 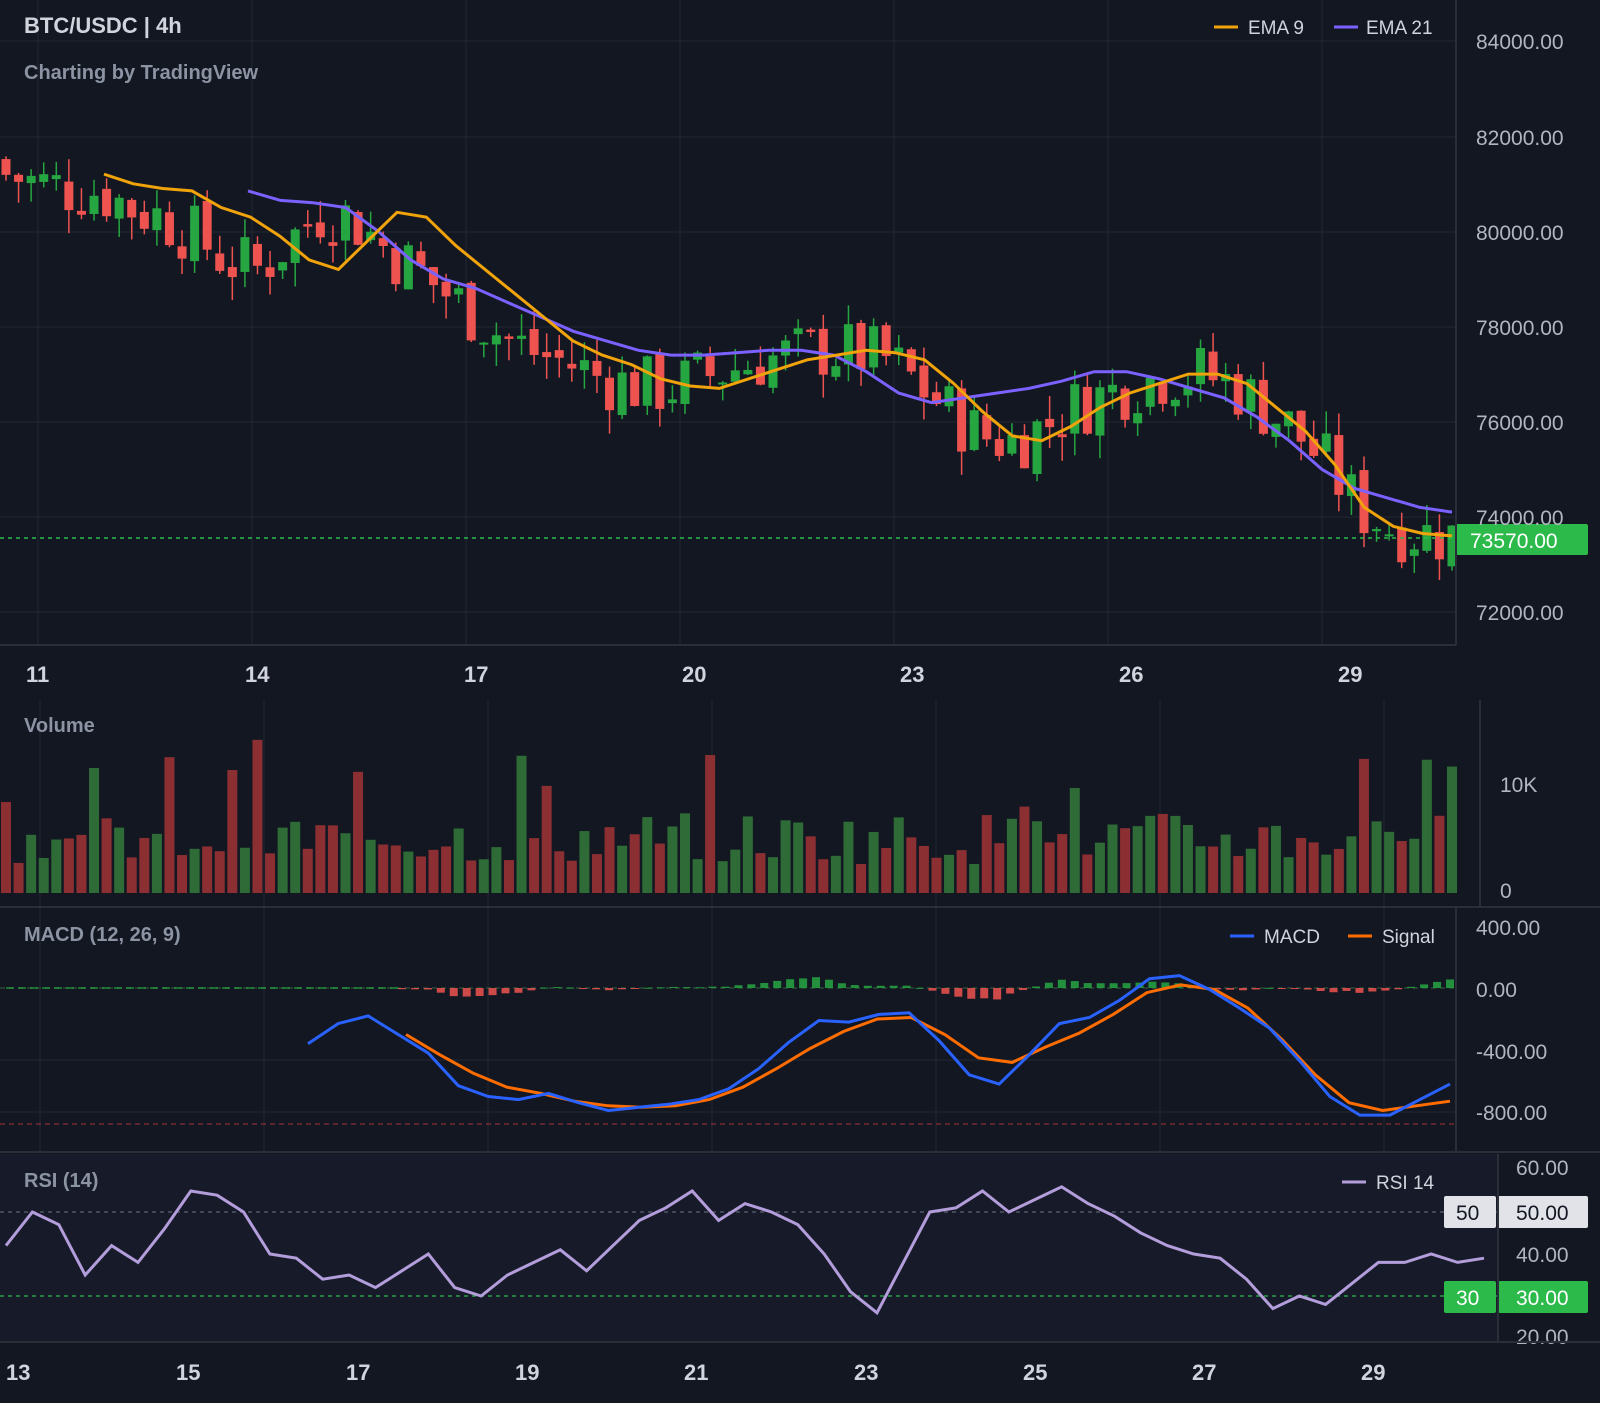 I want to click on date-tick-17: 17, so click(x=476, y=674).